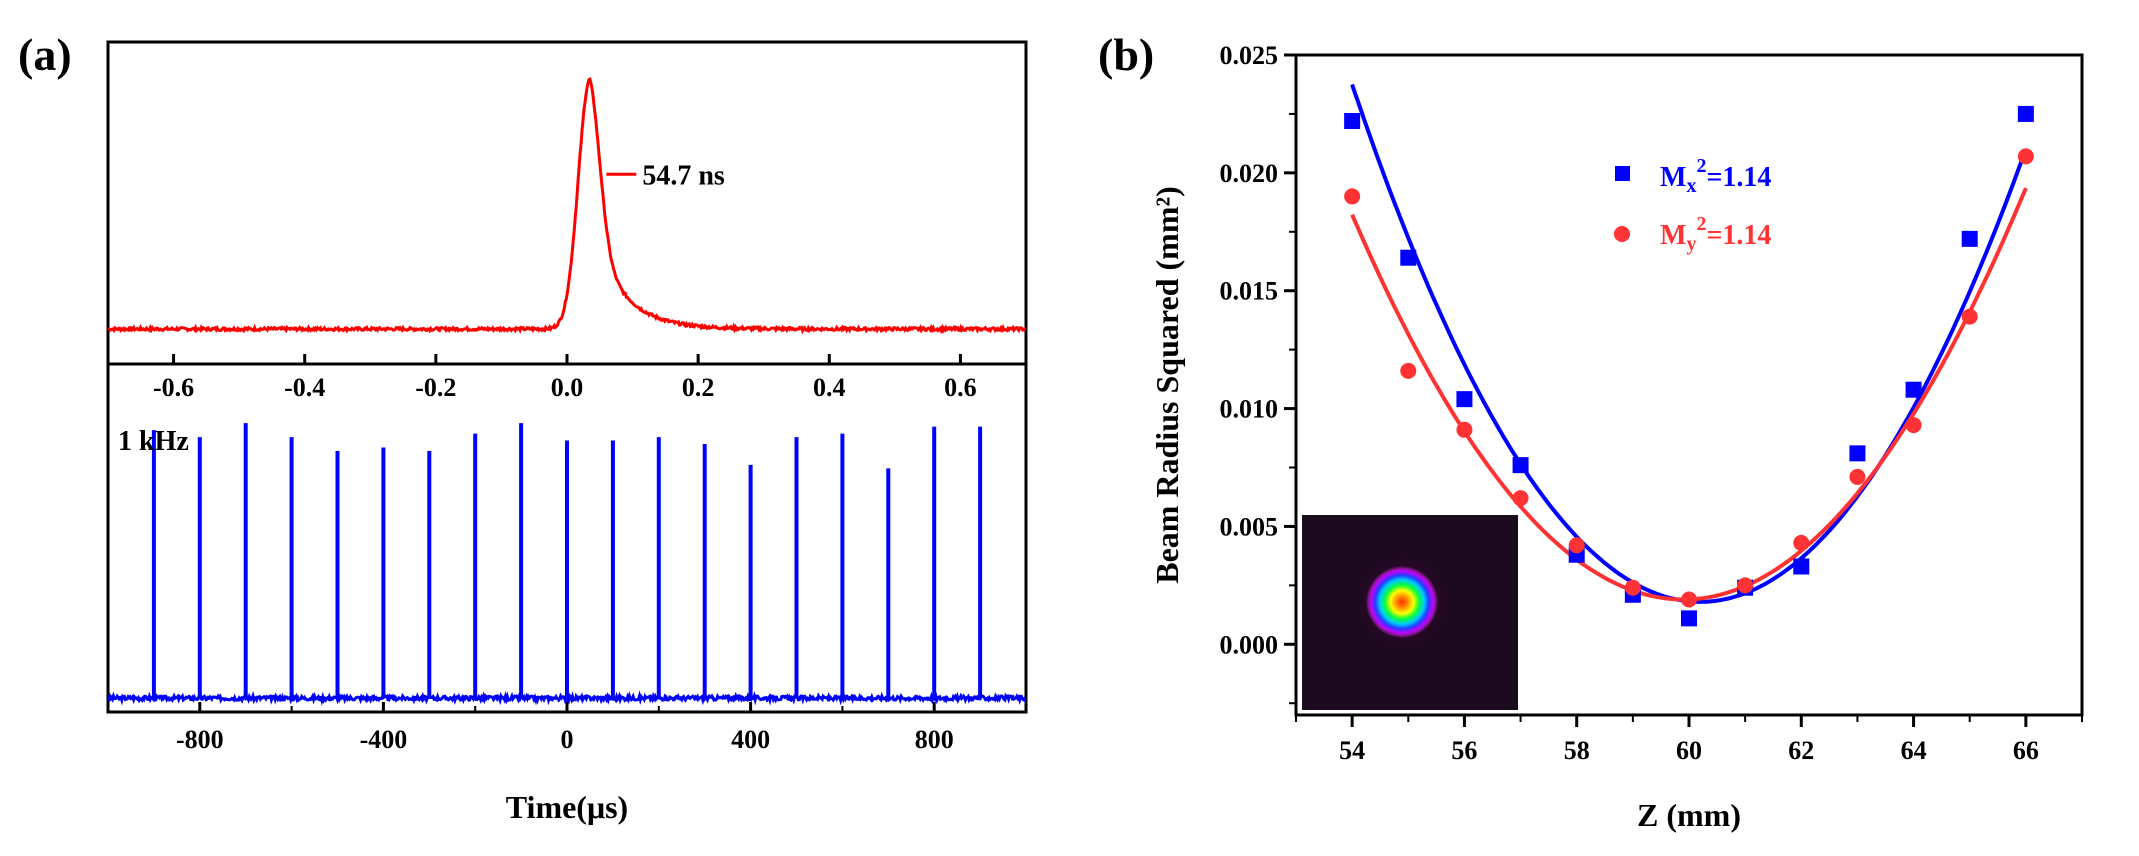 This screenshot has width=2139, height=856. Describe the element at coordinates (1622, 234) in the screenshot. I see `legend-marker-my` at that location.